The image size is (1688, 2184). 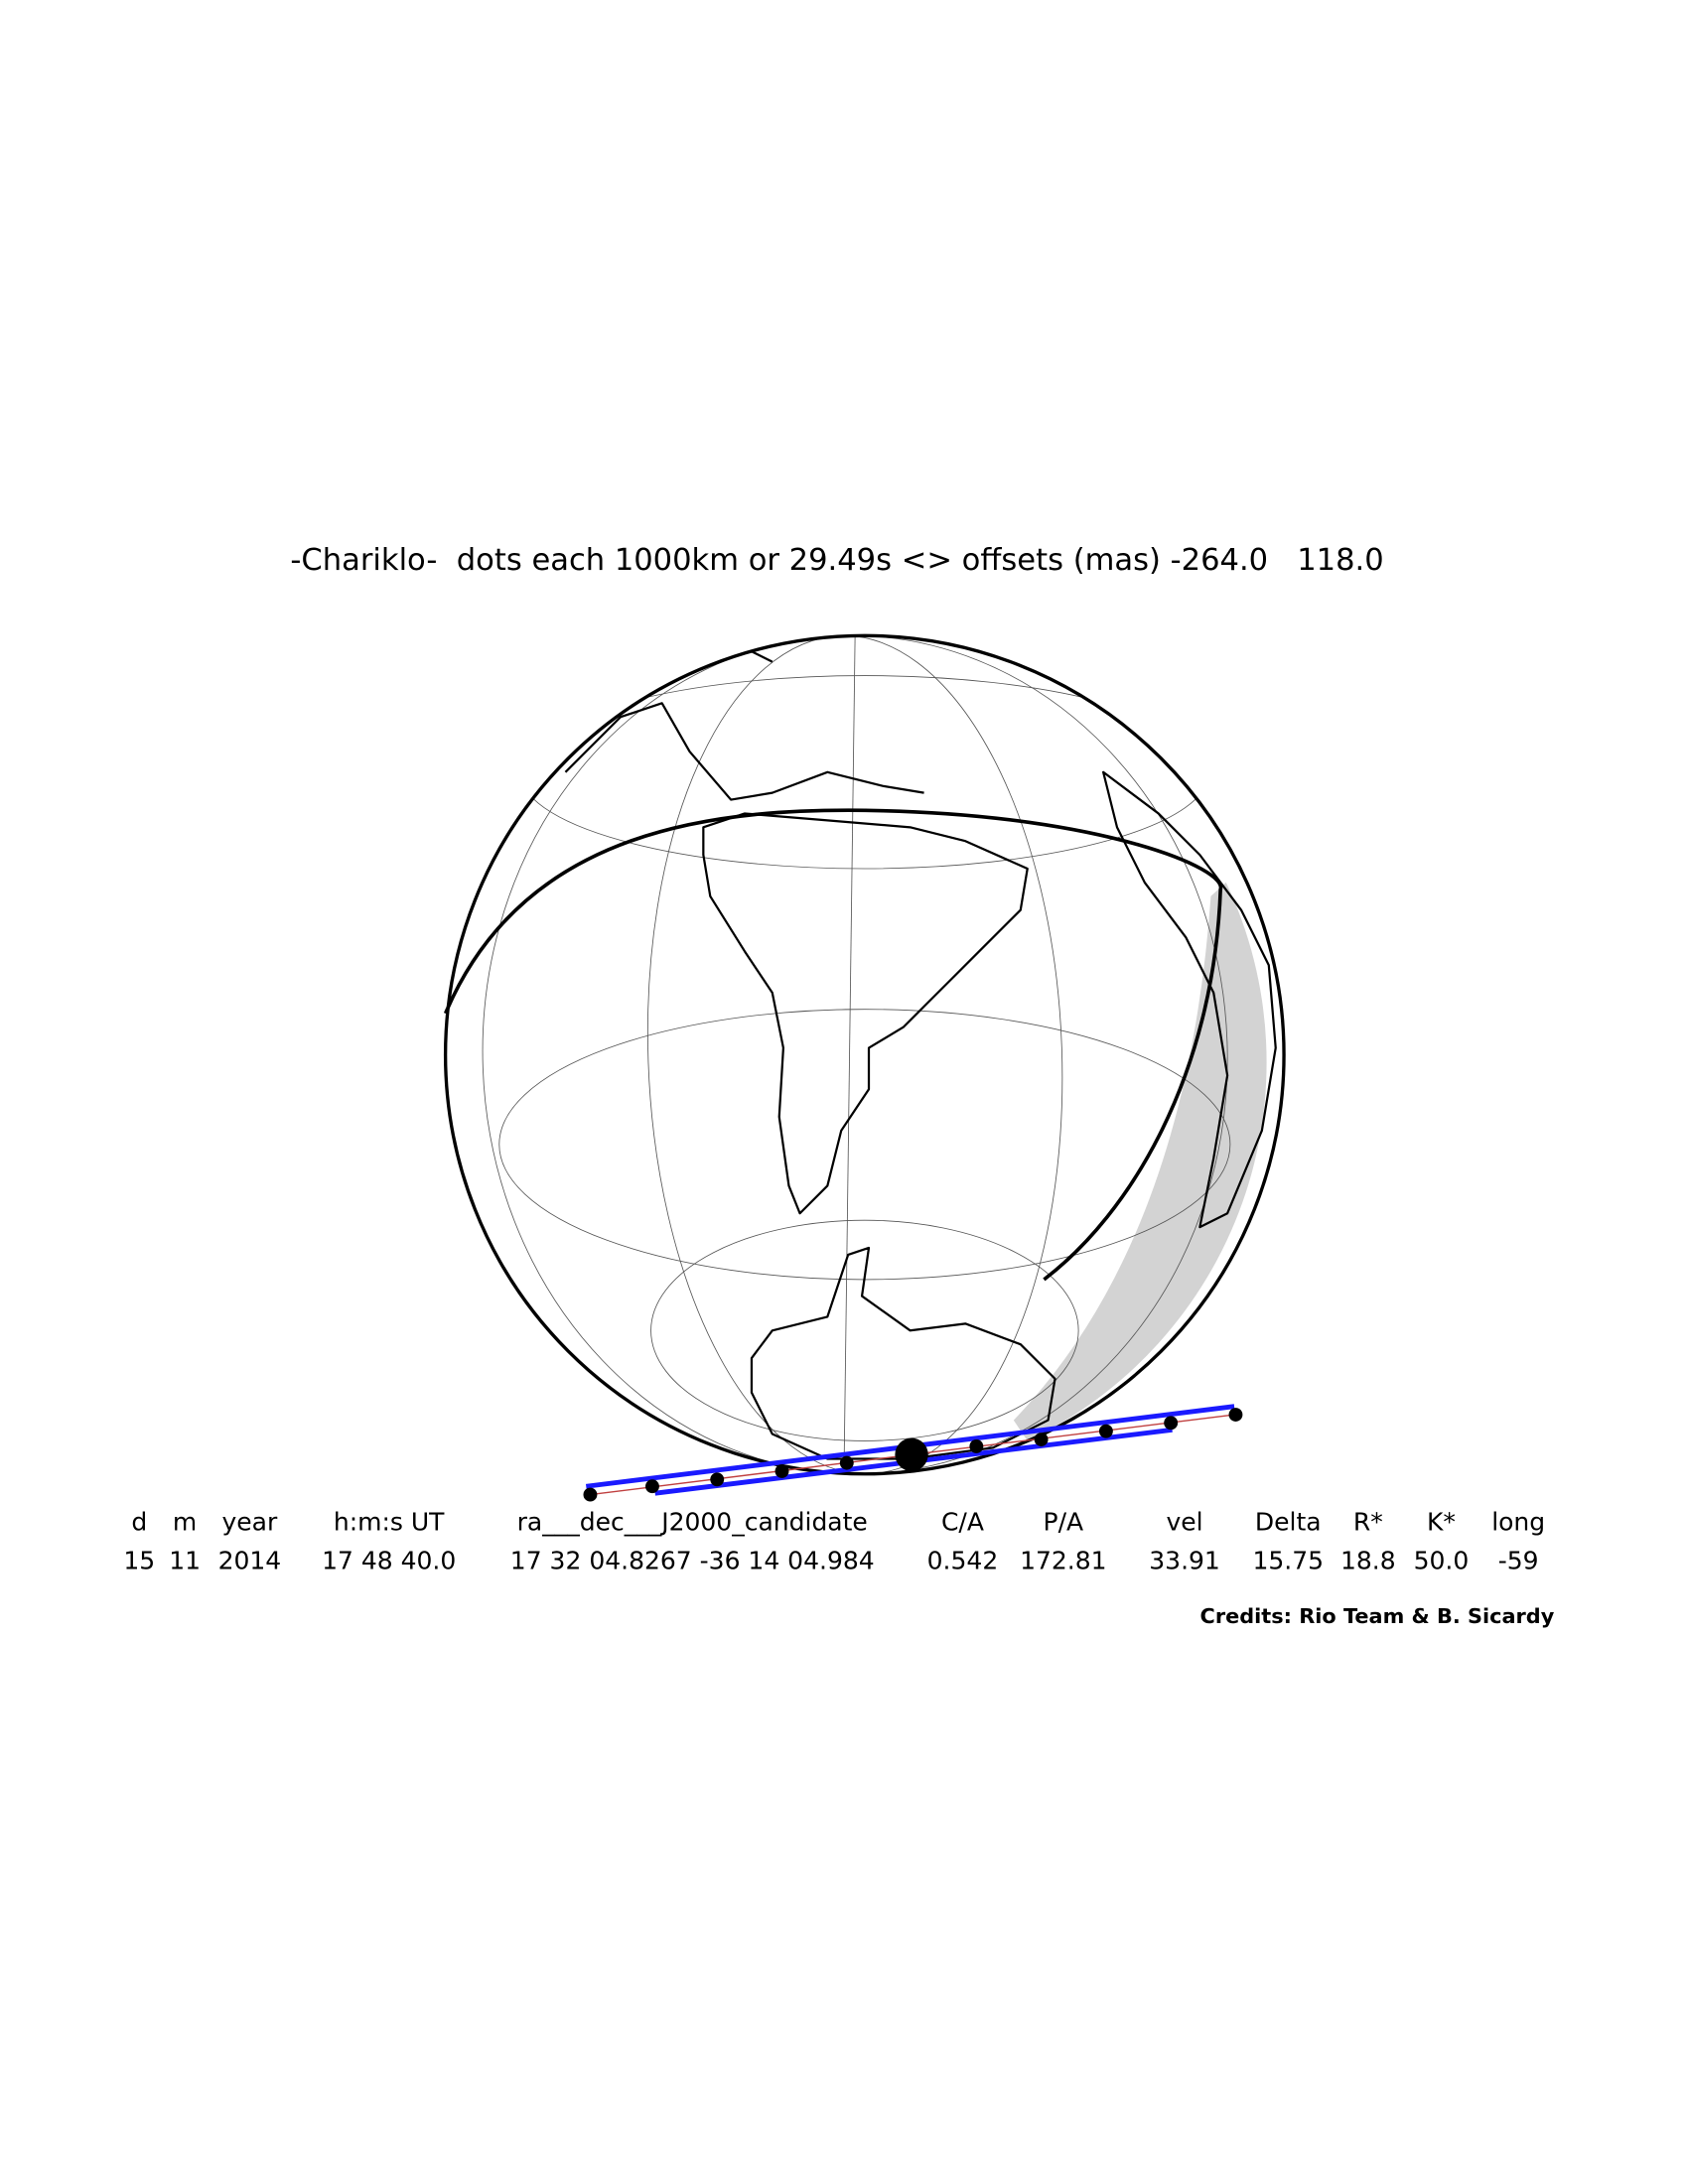 I want to click on table-value: 50.0, so click(x=1442, y=1561).